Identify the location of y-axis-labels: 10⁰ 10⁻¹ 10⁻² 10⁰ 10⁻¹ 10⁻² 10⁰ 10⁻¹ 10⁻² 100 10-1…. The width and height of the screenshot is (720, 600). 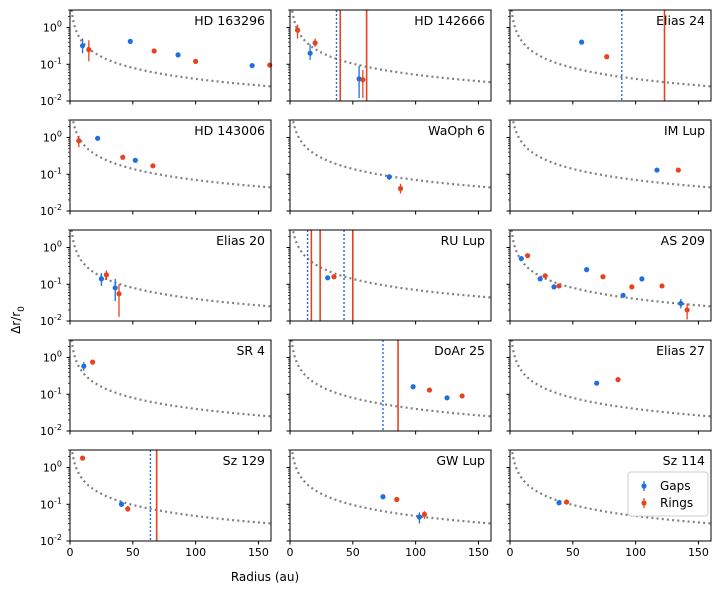
(51, 284).